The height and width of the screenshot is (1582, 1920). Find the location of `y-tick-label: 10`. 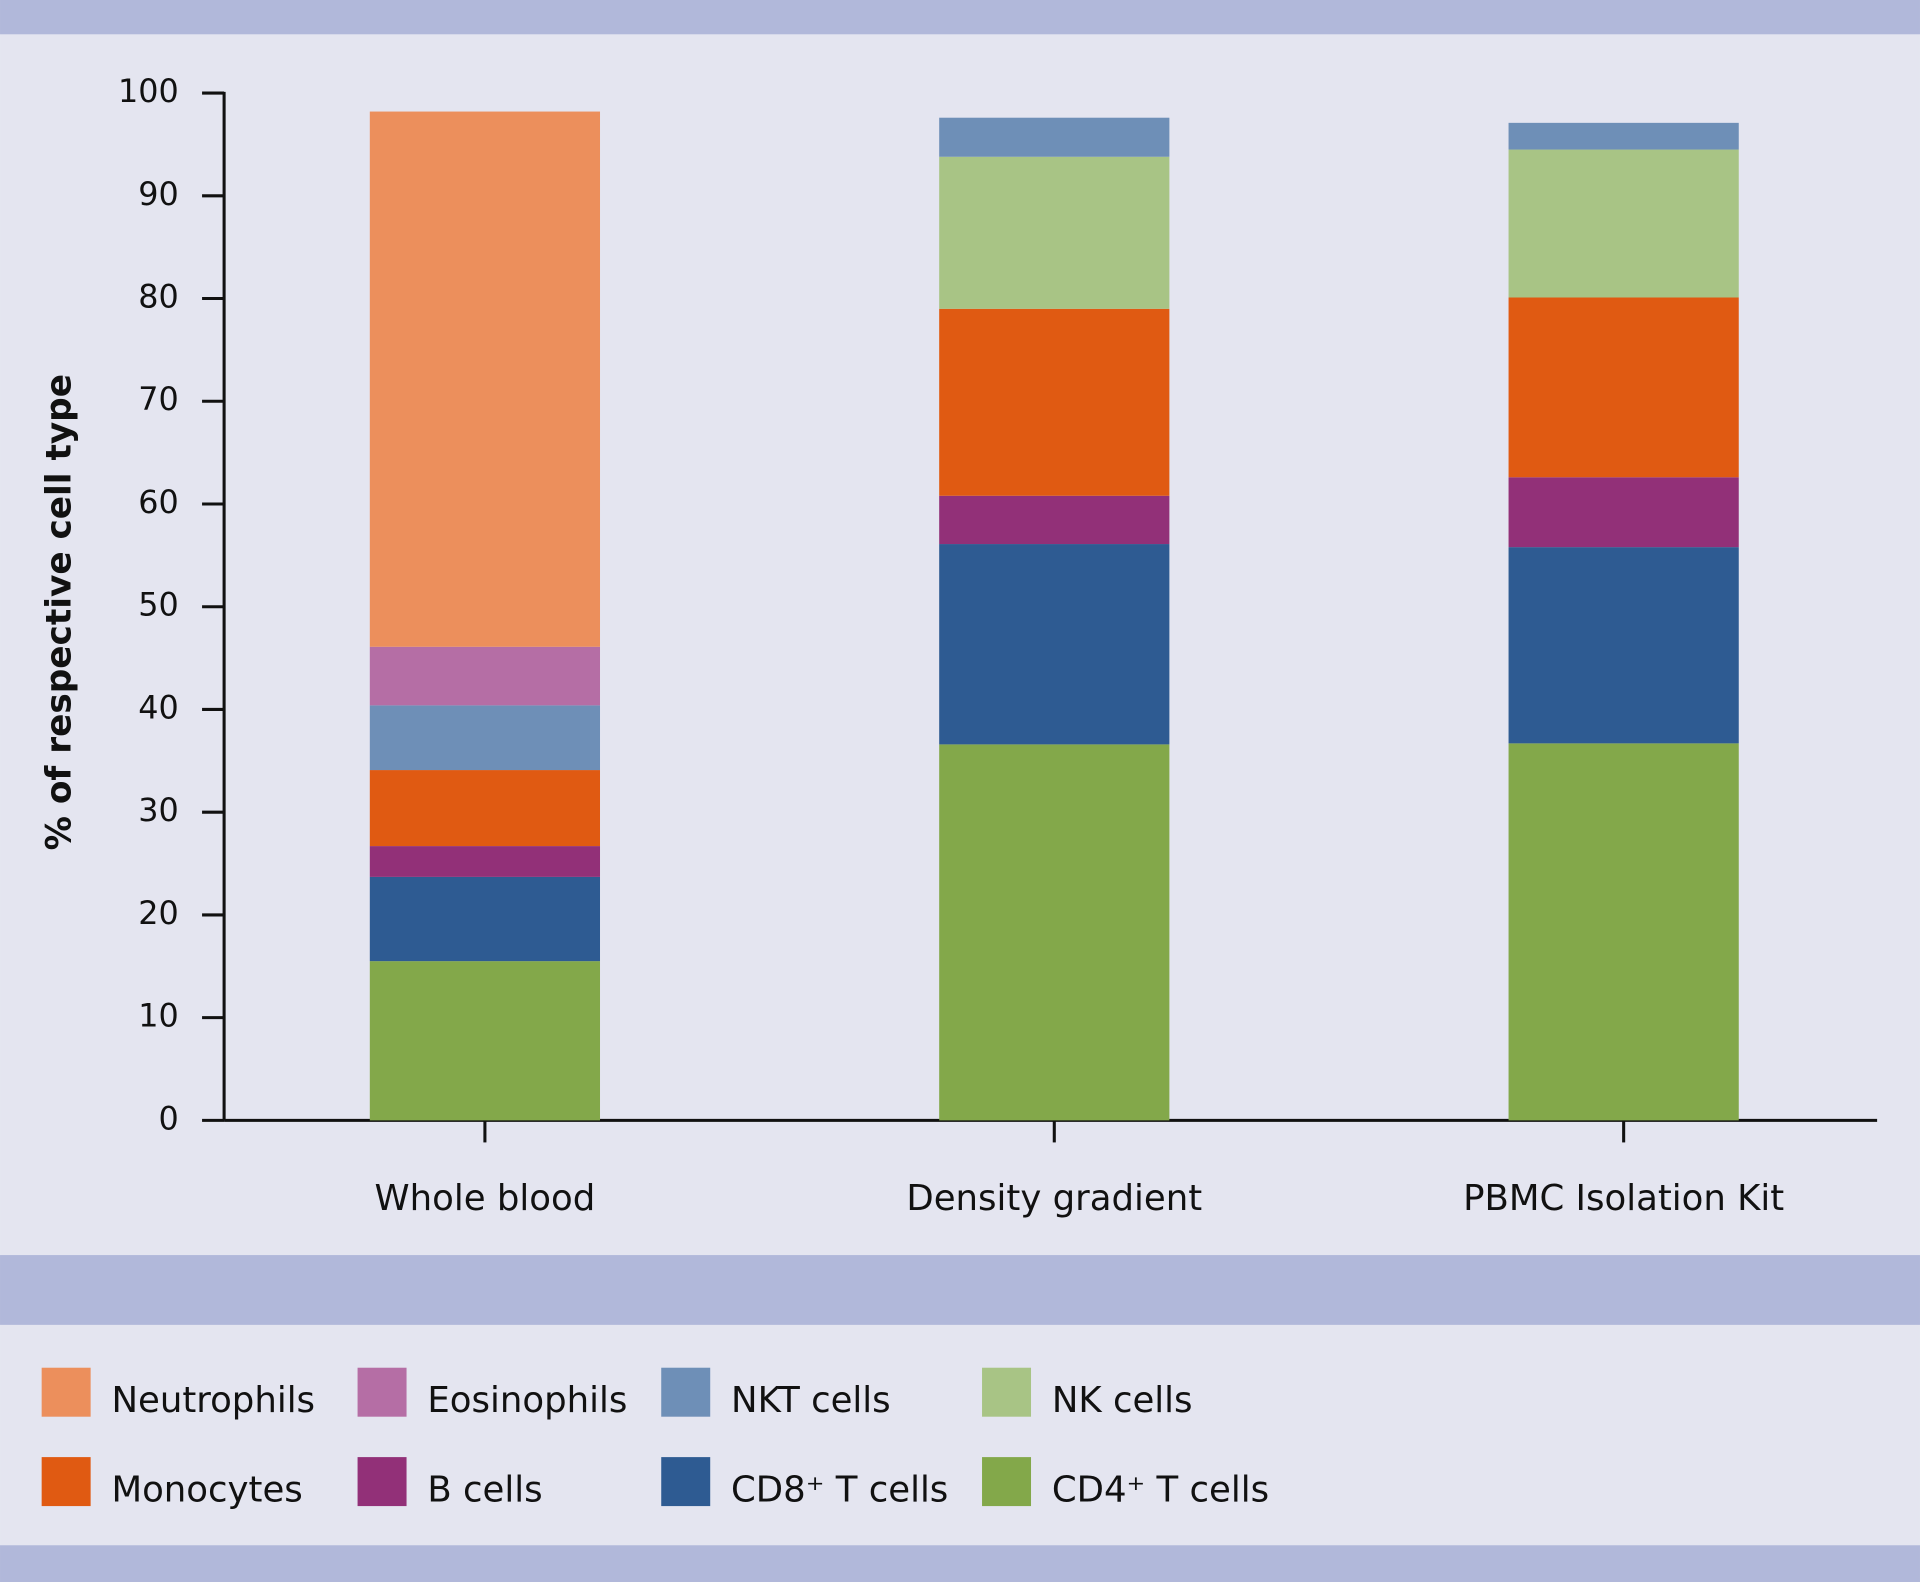

y-tick-label: 10 is located at coordinates (158, 1016).